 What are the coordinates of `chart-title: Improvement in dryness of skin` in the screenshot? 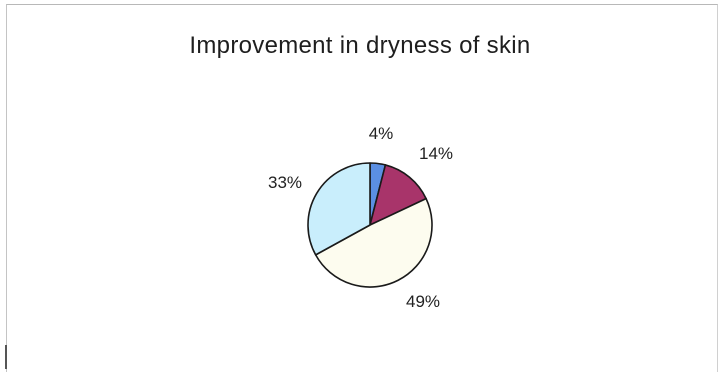 It's located at (360, 45).